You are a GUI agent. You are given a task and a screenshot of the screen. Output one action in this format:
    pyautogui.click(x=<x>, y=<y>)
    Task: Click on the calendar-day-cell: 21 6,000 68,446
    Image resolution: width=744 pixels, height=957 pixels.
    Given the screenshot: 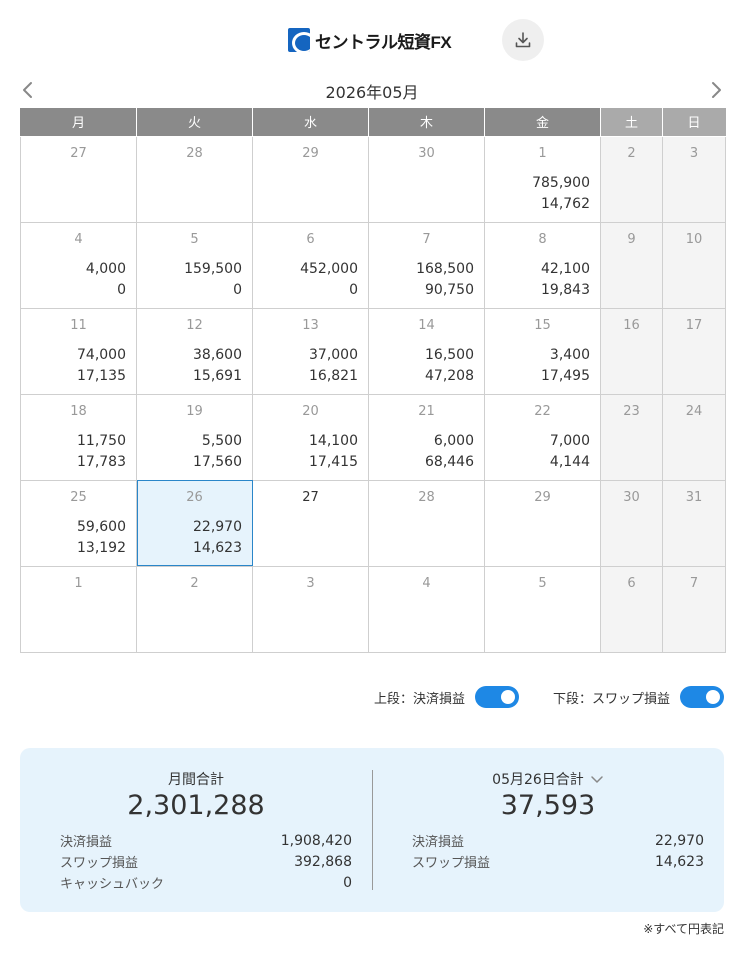 What is the action you would take?
    pyautogui.click(x=426, y=437)
    